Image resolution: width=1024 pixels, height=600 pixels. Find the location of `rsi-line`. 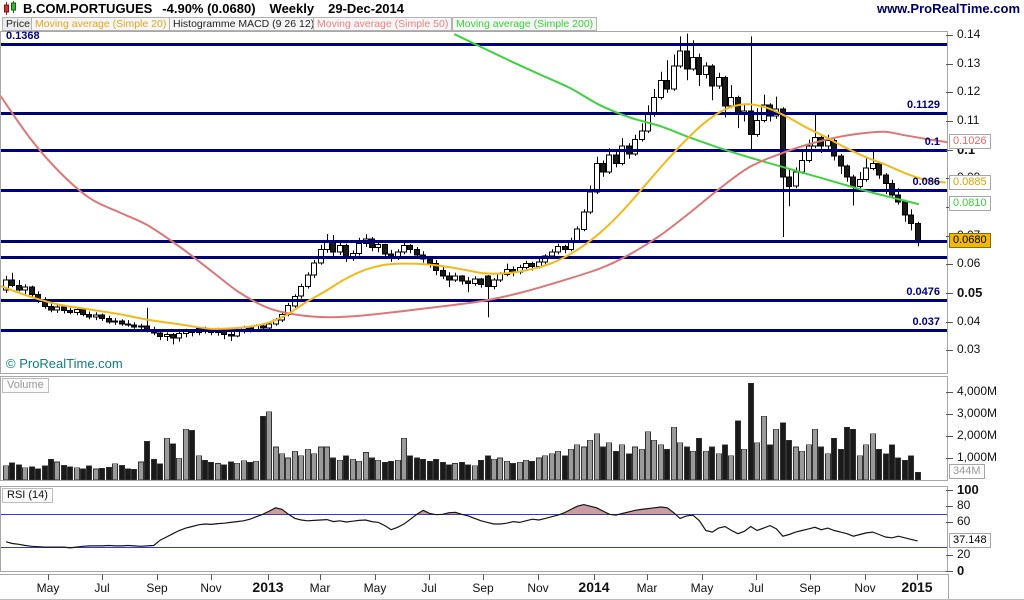

rsi-line is located at coordinates (461, 526).